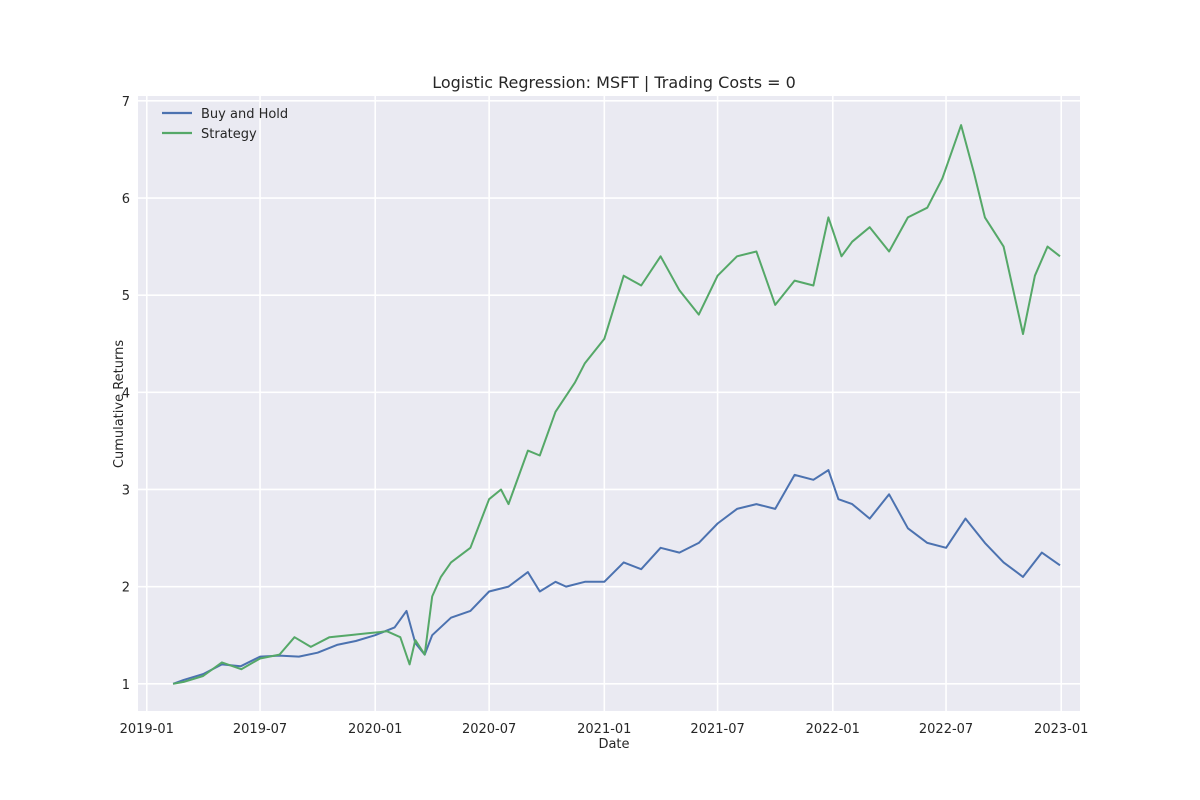 The image size is (1200, 800). Describe the element at coordinates (946, 729) in the screenshot. I see `x-tick-label: 2022-07` at that location.